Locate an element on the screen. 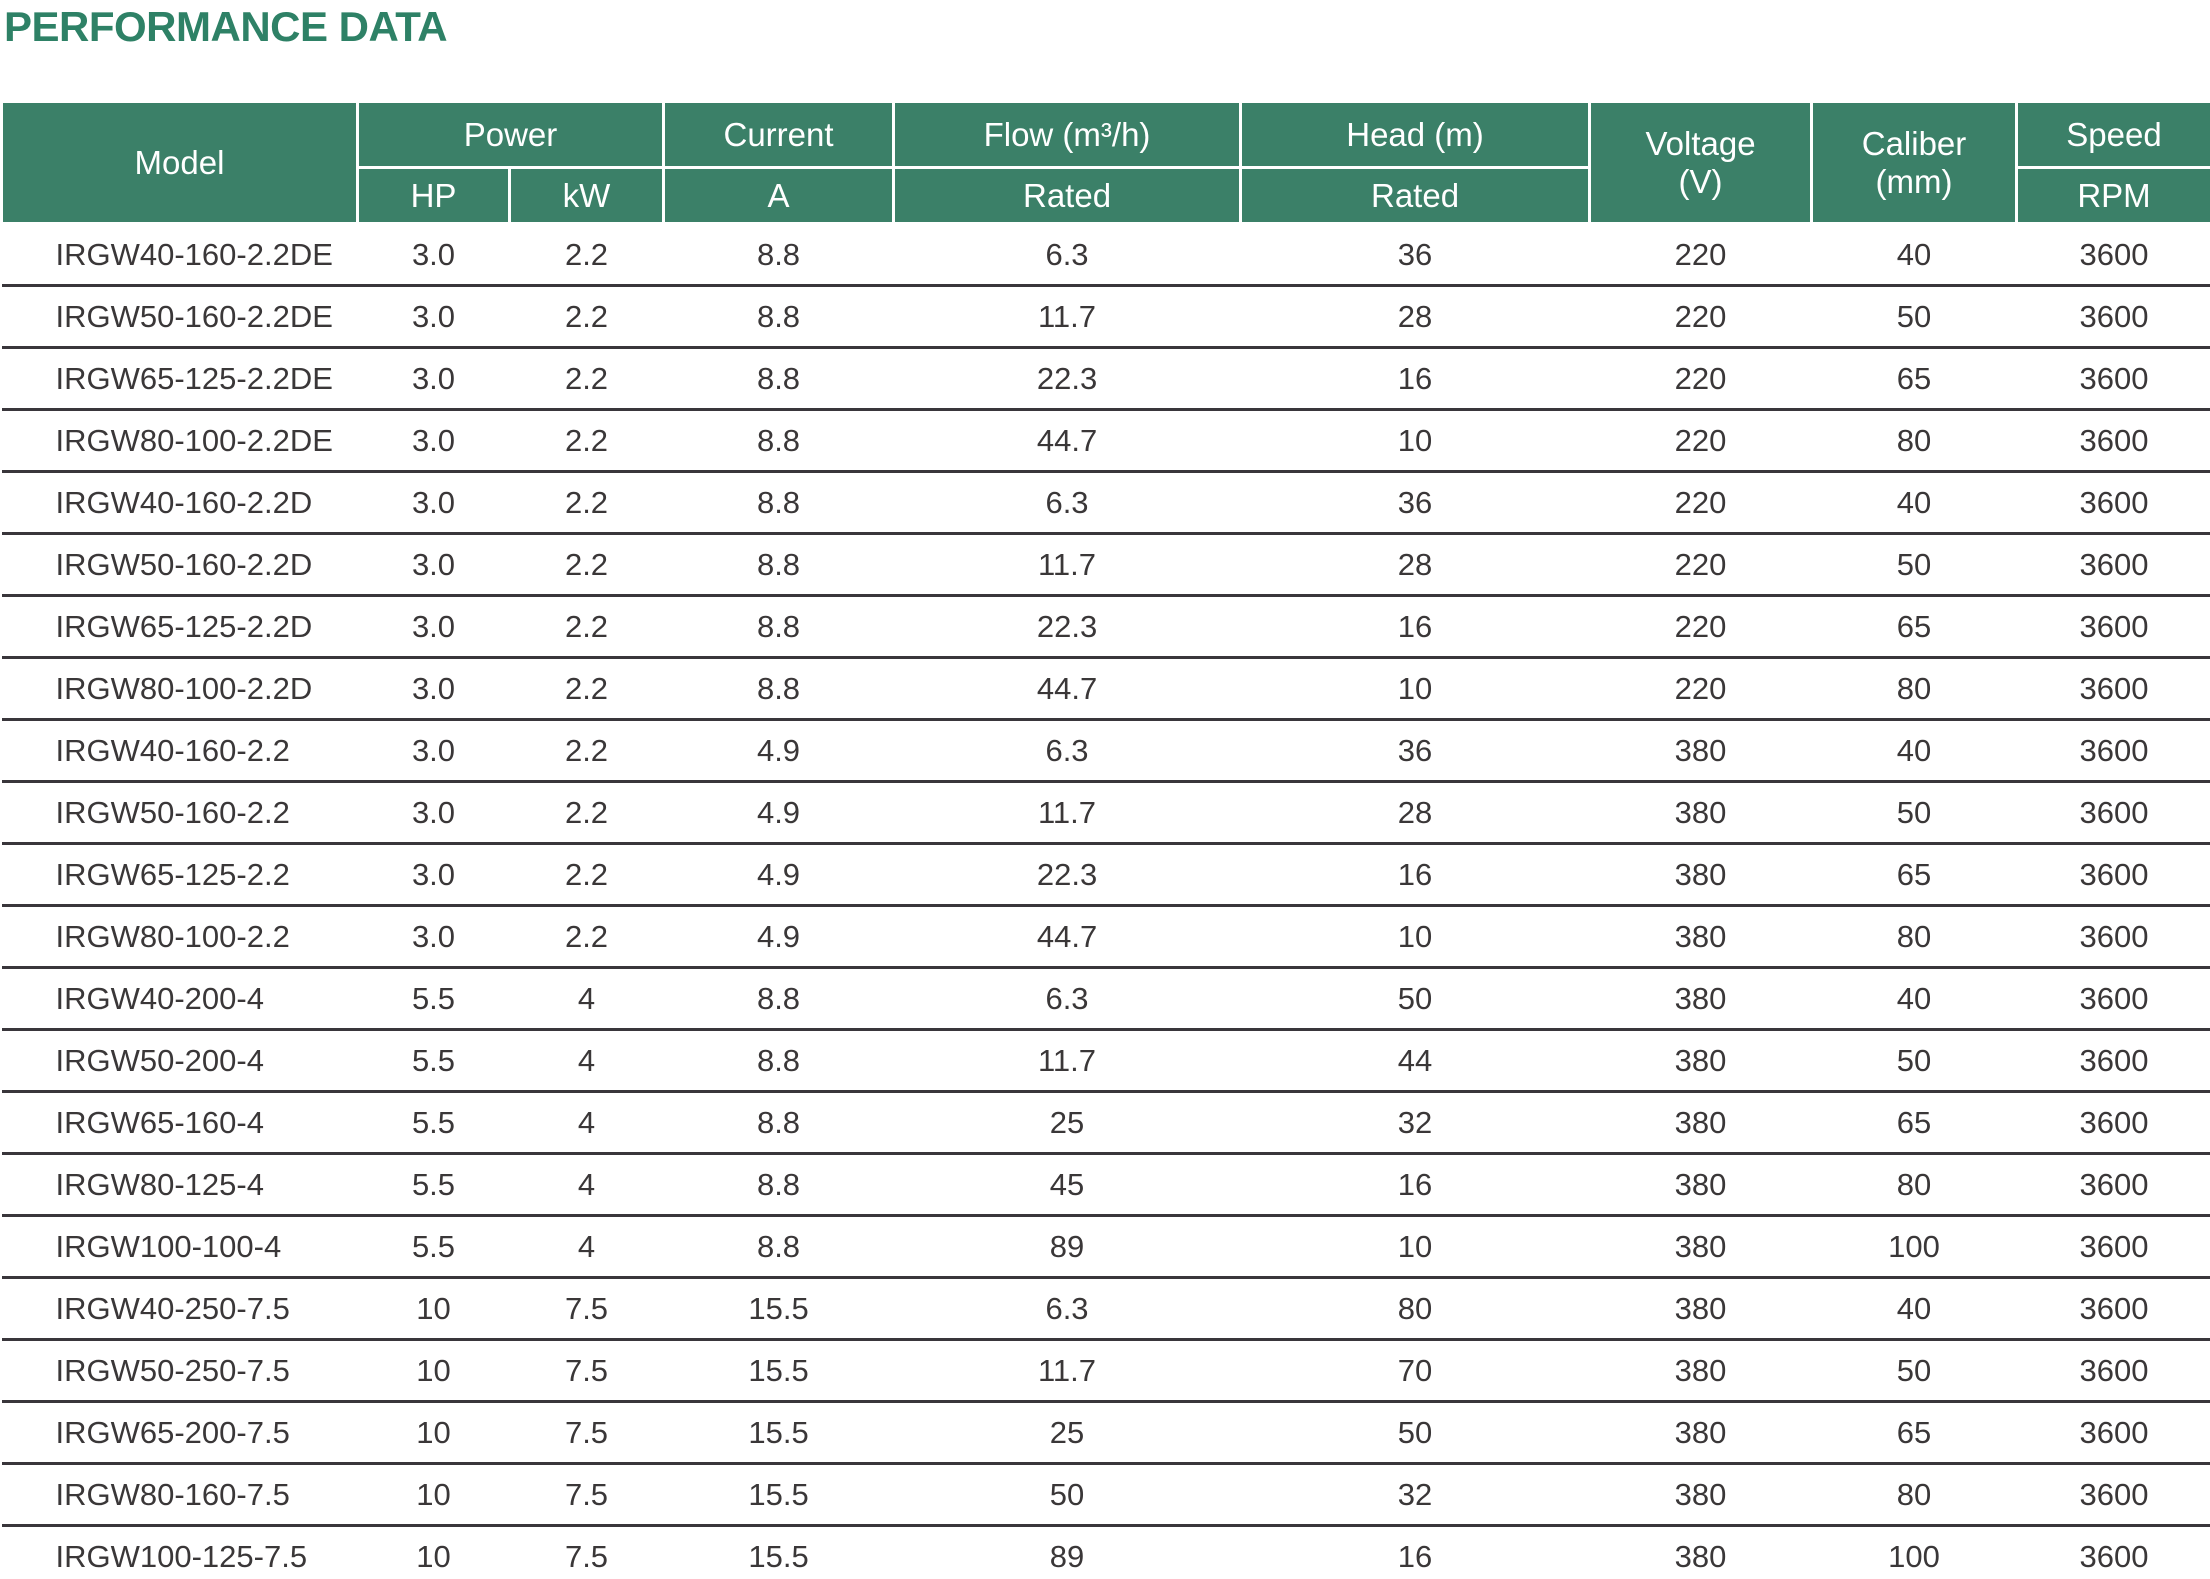 The height and width of the screenshot is (1579, 2210). cell-model: IRGW100-100-4 is located at coordinates (179, 1247).